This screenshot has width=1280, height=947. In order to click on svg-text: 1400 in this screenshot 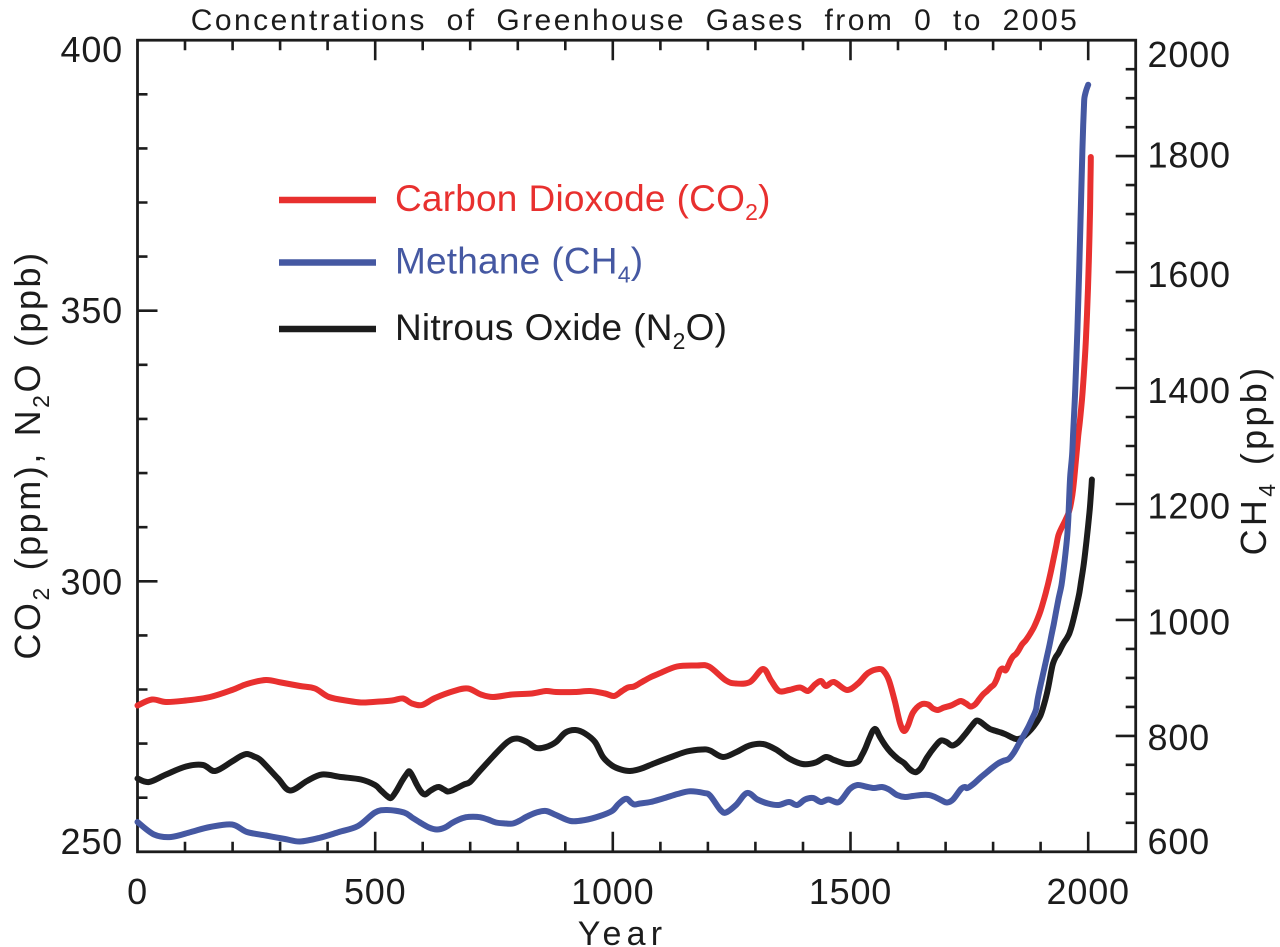, I will do `click(1189, 390)`.